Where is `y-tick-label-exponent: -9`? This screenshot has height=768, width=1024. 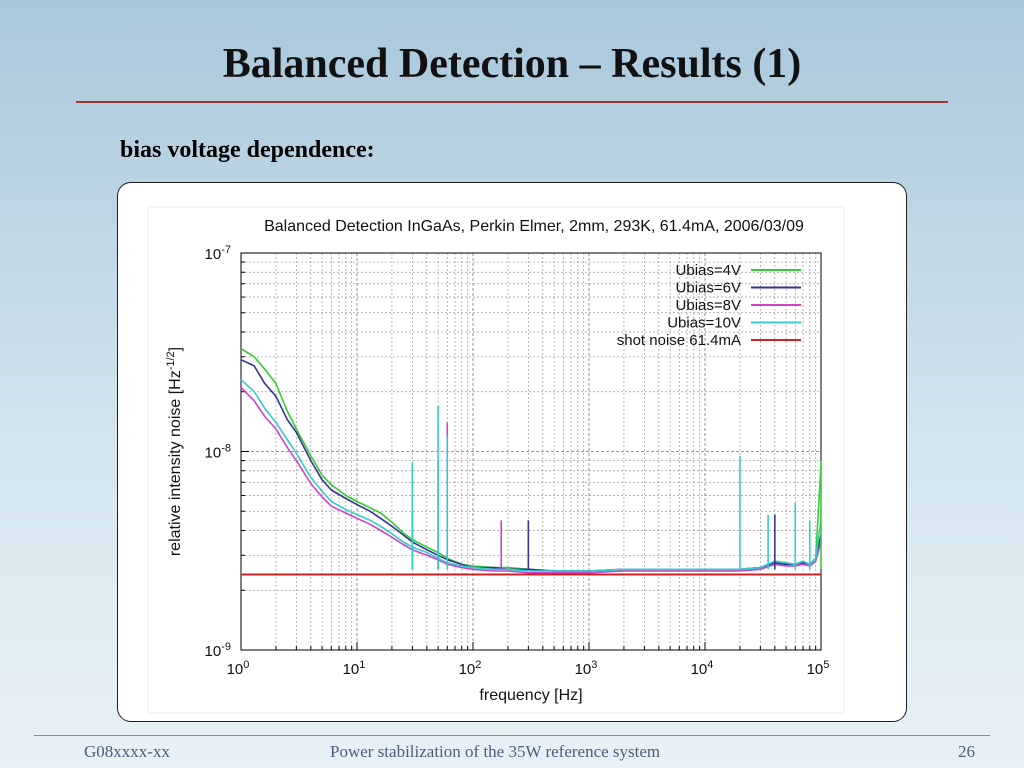
y-tick-label-exponent: -9 is located at coordinates (226, 647).